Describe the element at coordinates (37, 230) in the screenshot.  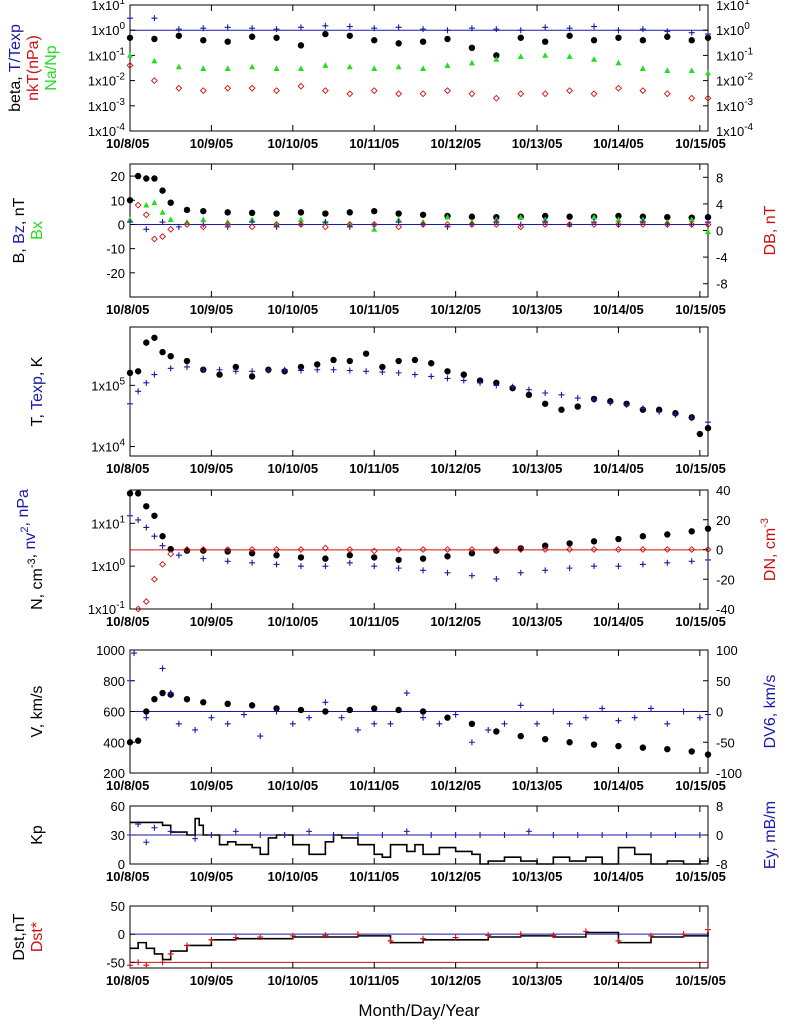
I see `y-axis-label-2: Bx` at that location.